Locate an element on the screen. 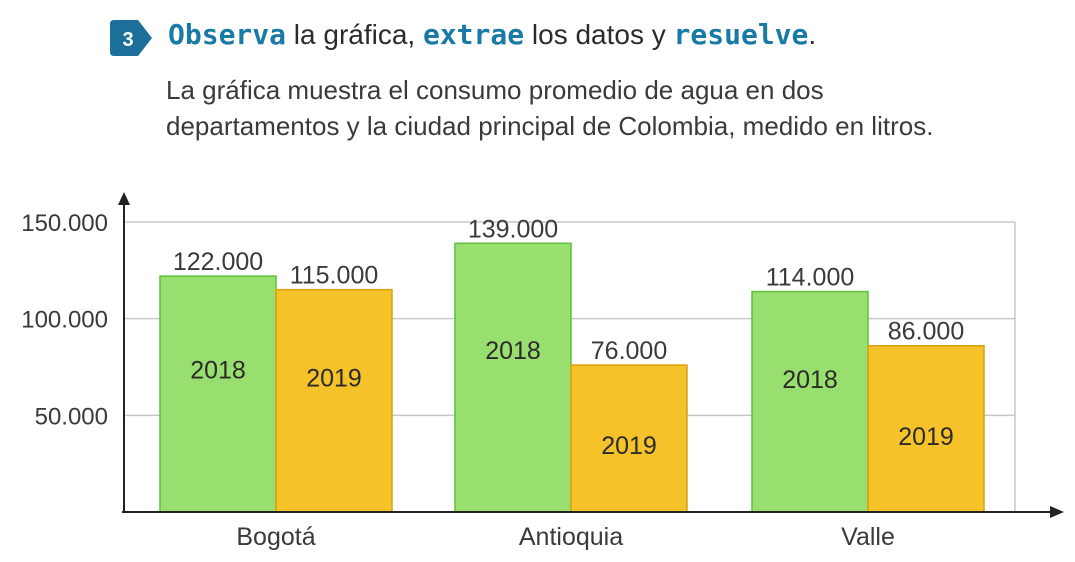  exercise-number-badge: 3 is located at coordinates (131, 38).